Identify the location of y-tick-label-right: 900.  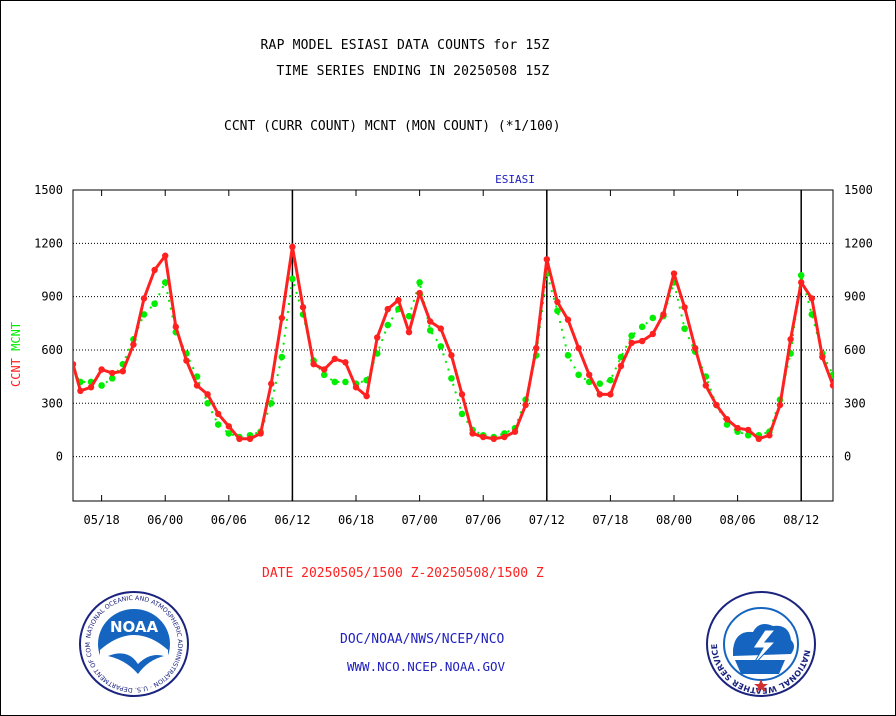
(855, 297).